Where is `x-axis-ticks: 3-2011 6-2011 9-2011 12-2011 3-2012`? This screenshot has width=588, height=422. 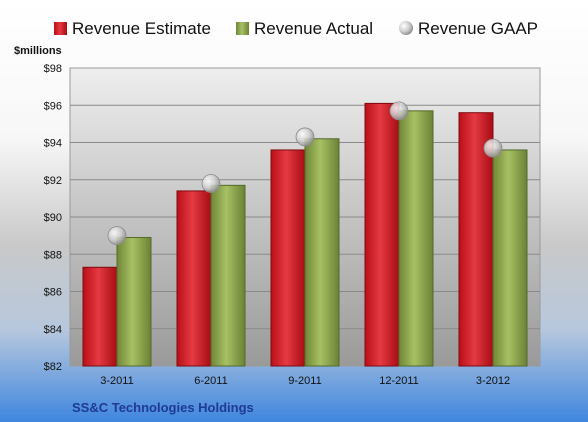
x-axis-ticks: 3-2011 6-2011 9-2011 12-2011 3-2012 is located at coordinates (305, 381).